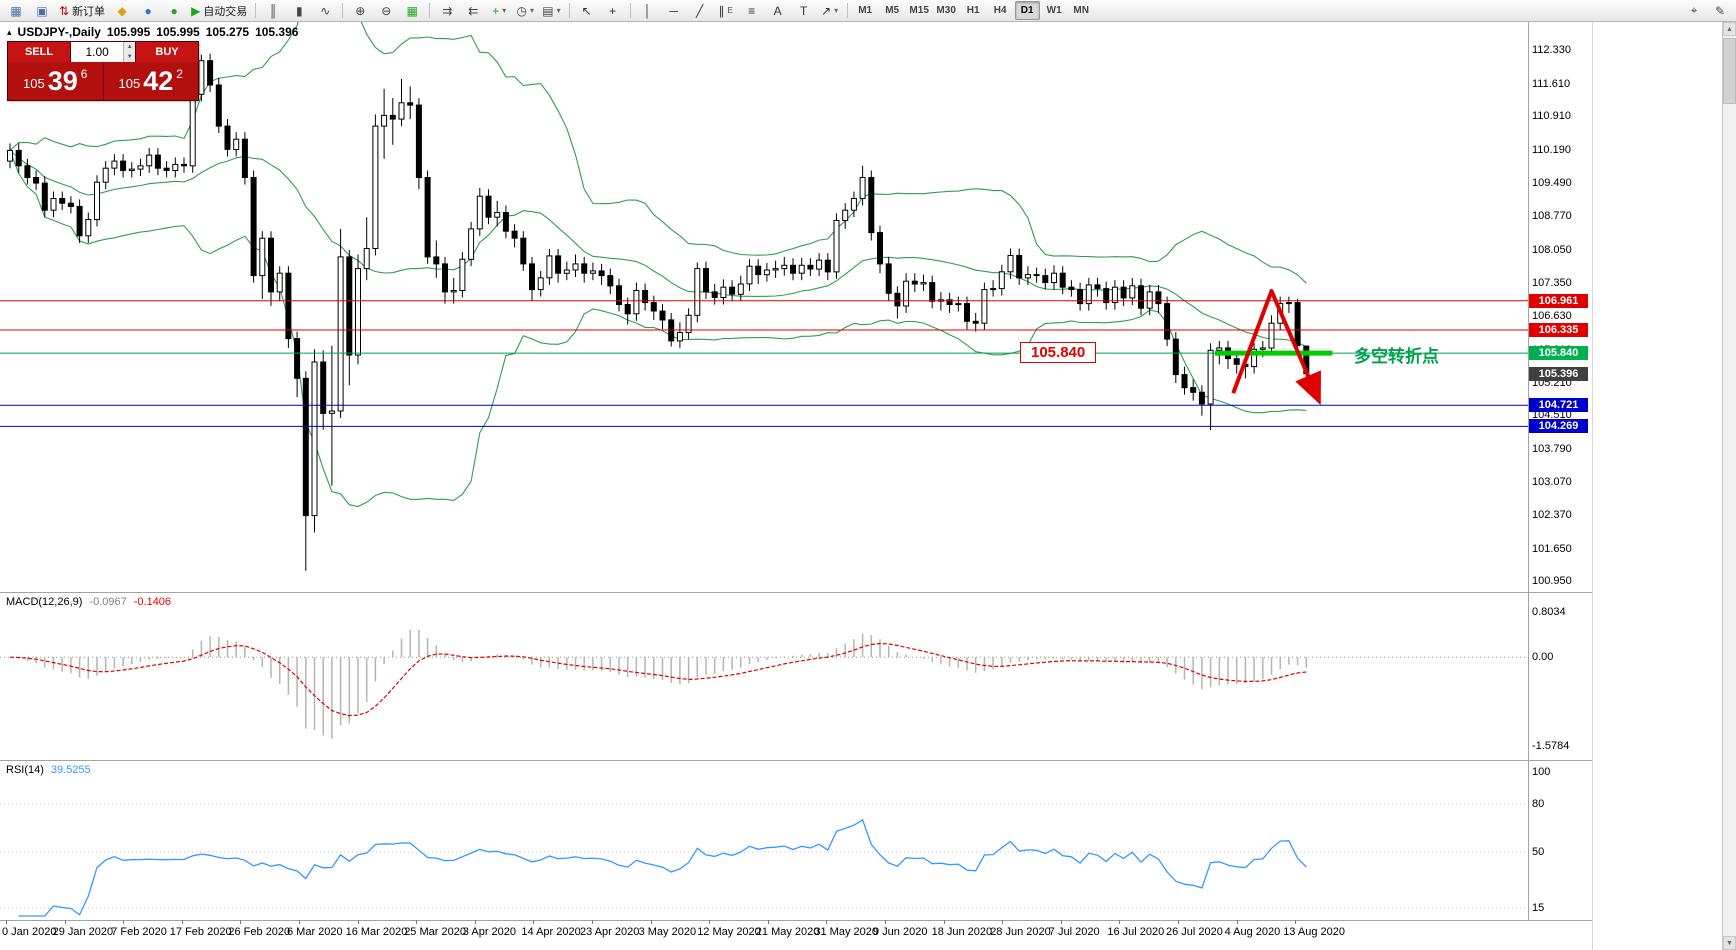 The height and width of the screenshot is (950, 1736). I want to click on quotes-icon: ●, so click(148, 11).